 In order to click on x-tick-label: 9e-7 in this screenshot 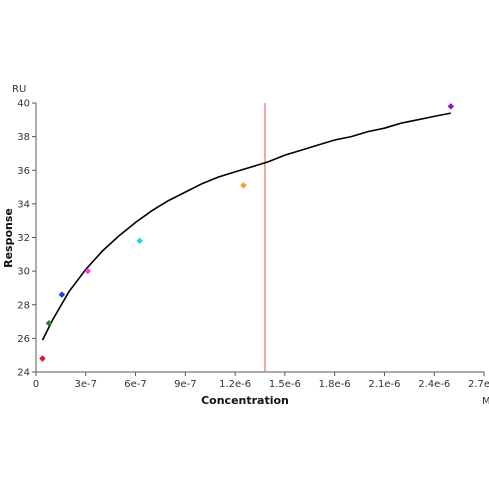, I will do `click(185, 384)`.